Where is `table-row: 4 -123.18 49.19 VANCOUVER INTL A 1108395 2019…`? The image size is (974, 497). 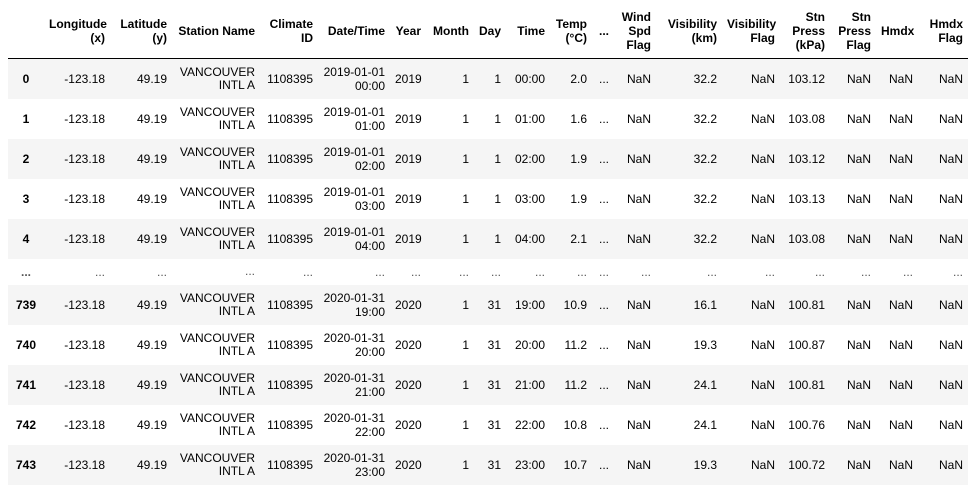 table-row: 4 -123.18 49.19 VANCOUVER INTL A 1108395 2019… is located at coordinates (488, 238).